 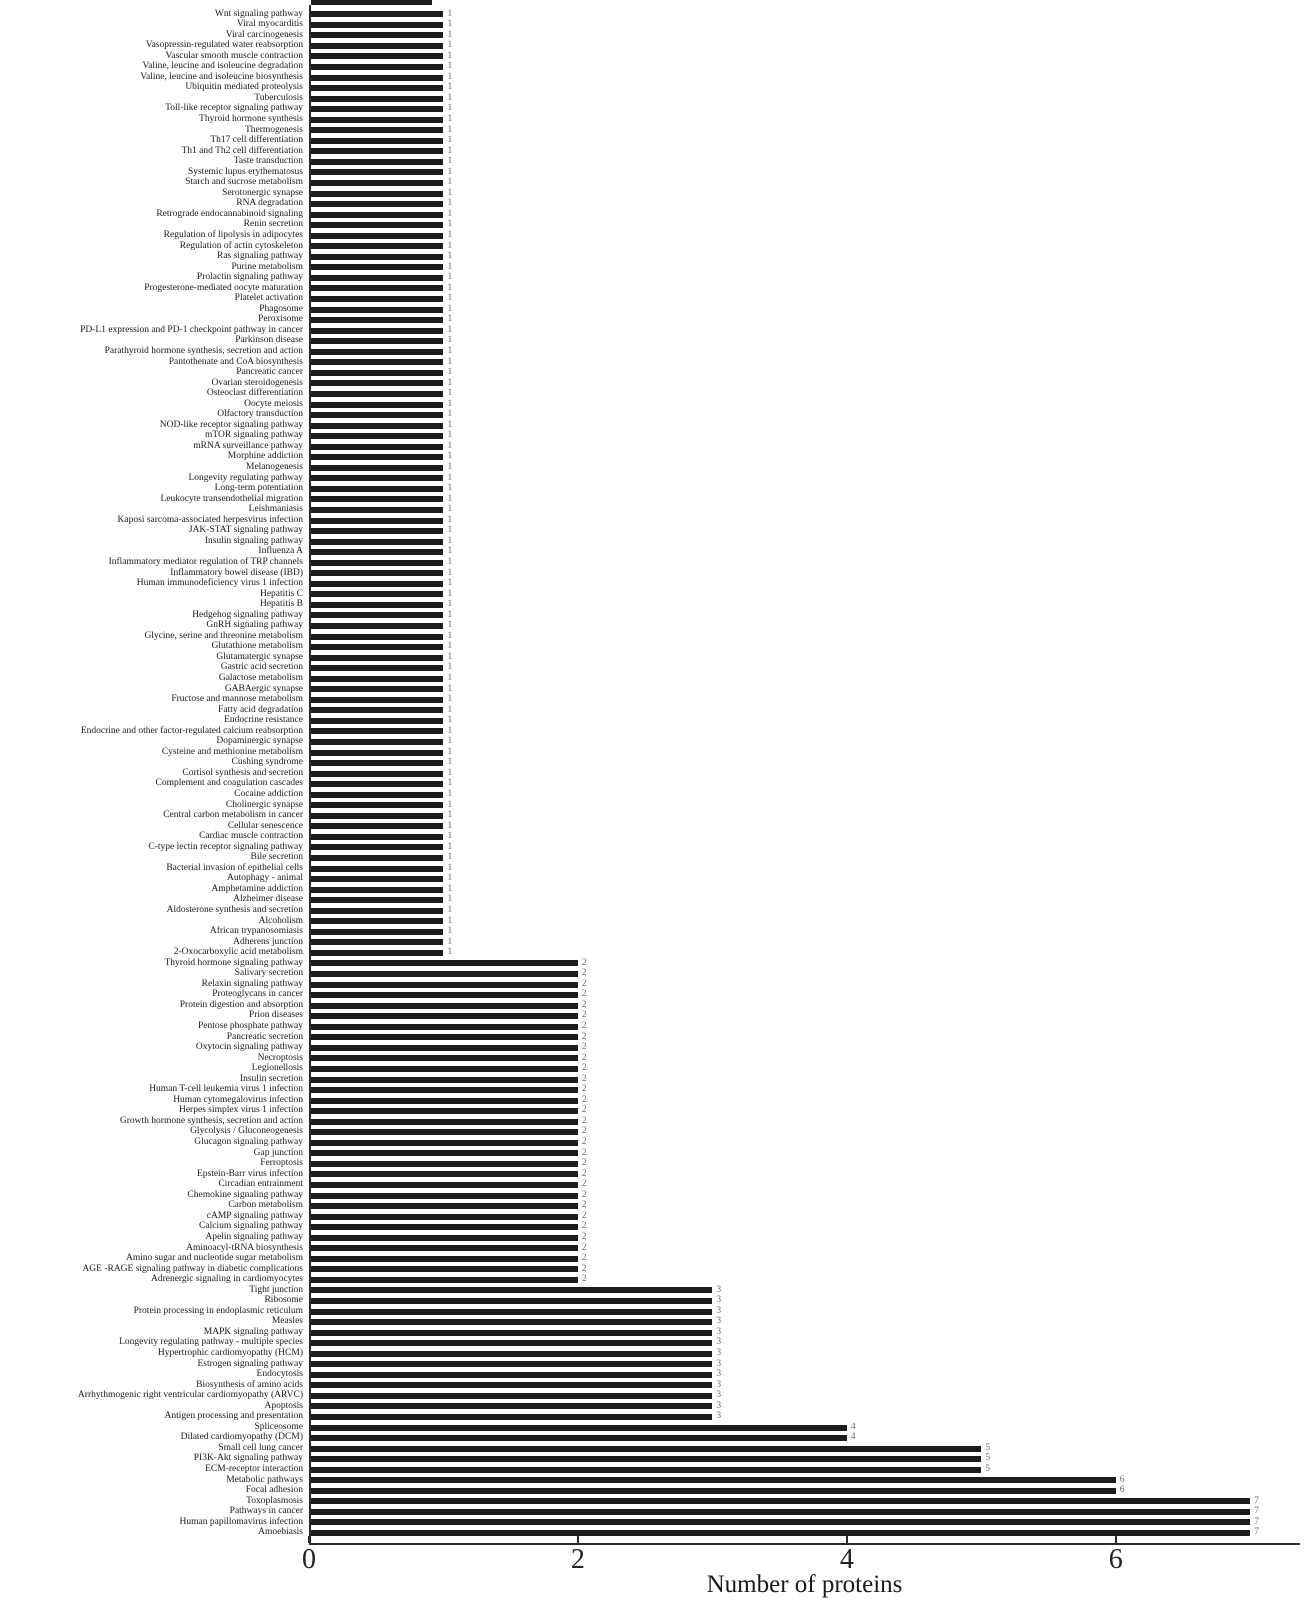 I want to click on category-label: cAMP signaling pathway, so click(x=254, y=1215).